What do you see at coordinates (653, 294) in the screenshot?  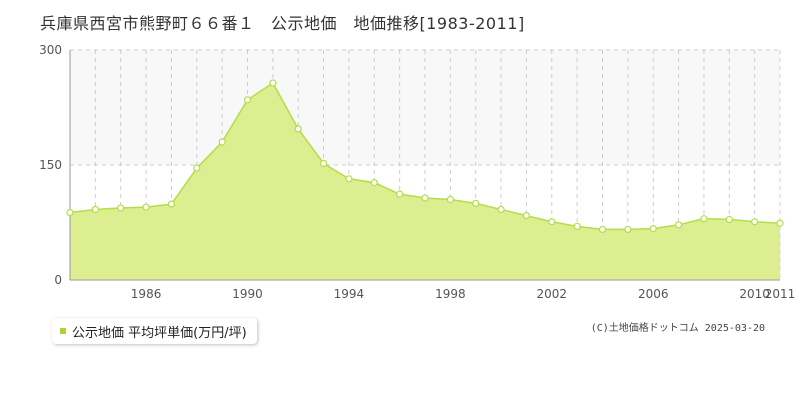 I see `x-tick-label: 2006` at bounding box center [653, 294].